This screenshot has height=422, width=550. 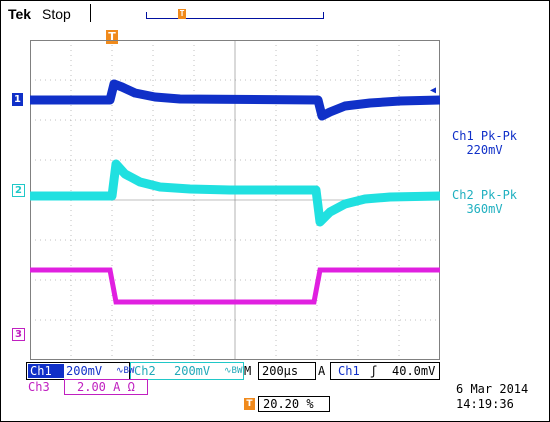 I want to click on acquisition-label: A, so click(x=322, y=371).